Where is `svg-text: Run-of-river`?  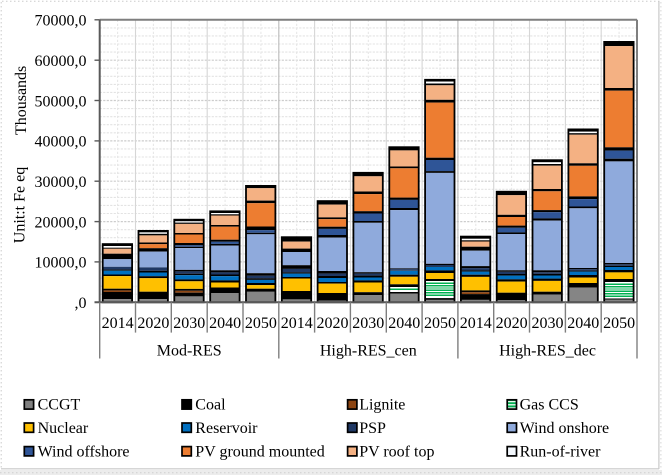 svg-text: Run-of-river is located at coordinates (561, 452).